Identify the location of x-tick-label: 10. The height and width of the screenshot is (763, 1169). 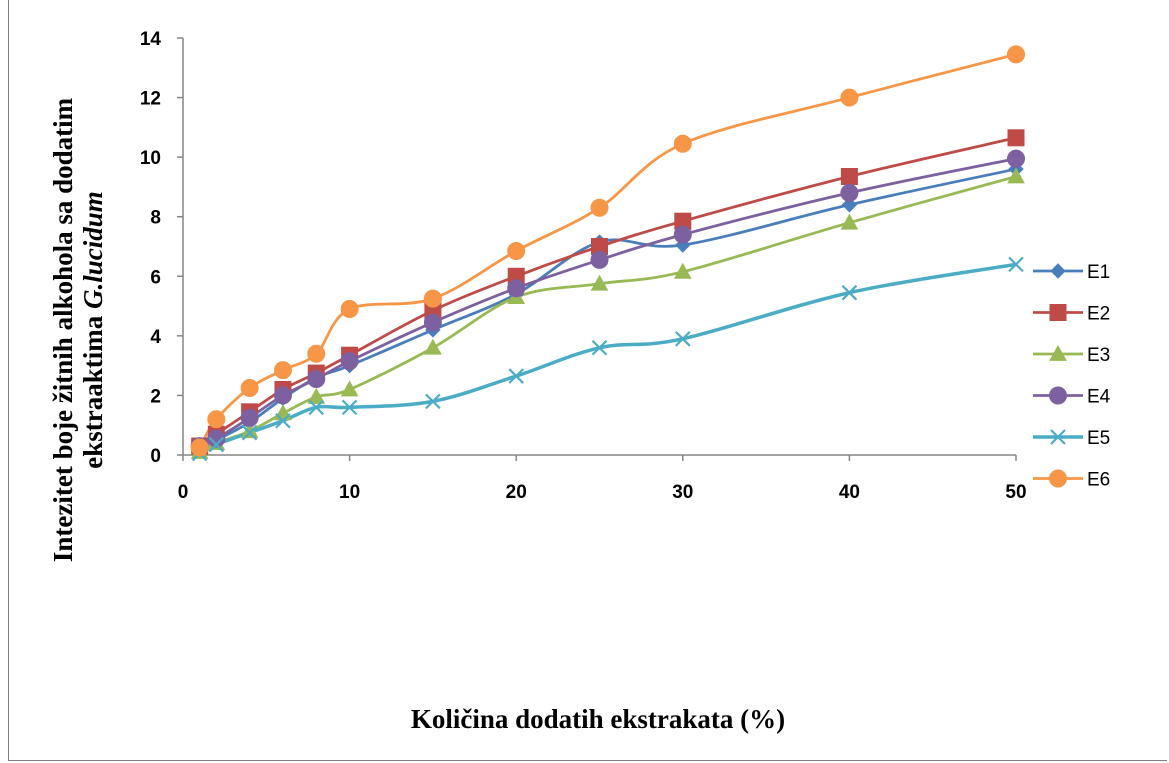
(349, 492).